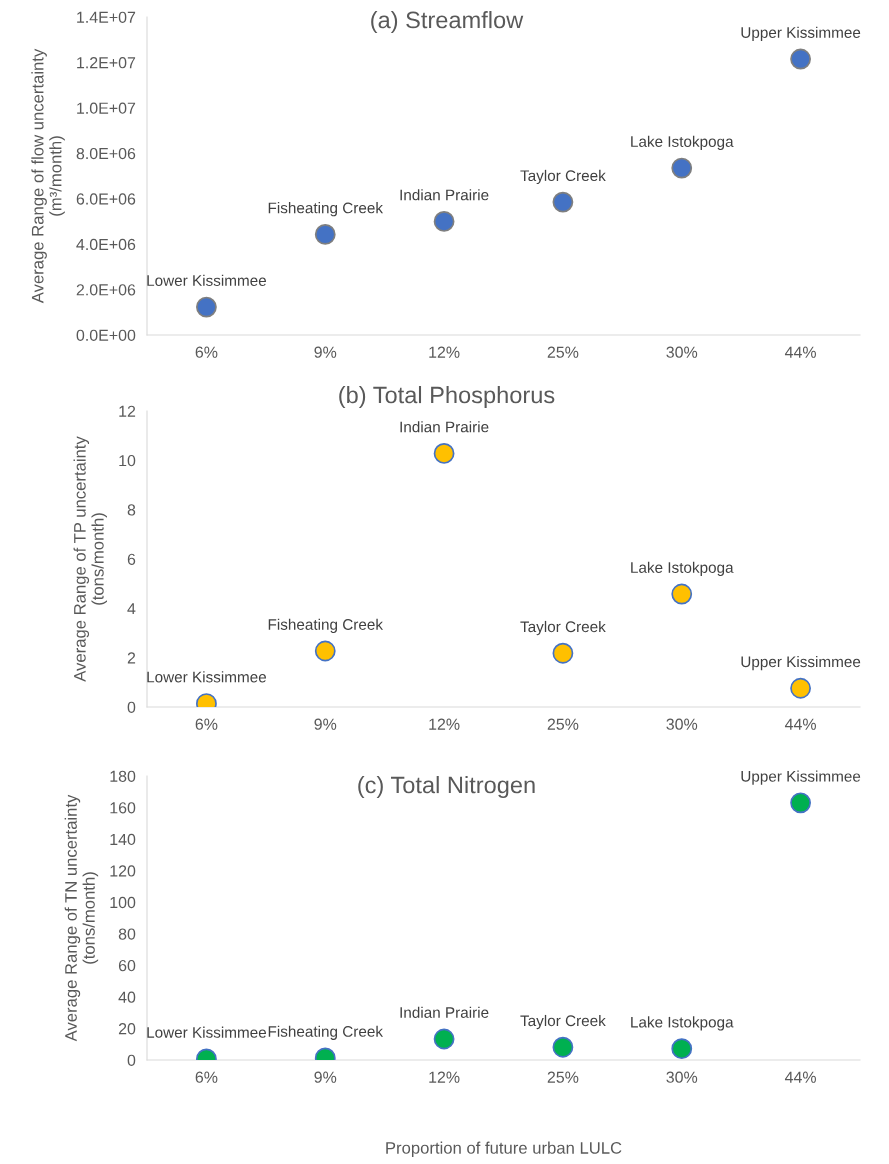 Image resolution: width=889 pixels, height=1164 pixels. What do you see at coordinates (106, 153) in the screenshot?
I see `y-tick-label: 8.0E+06` at bounding box center [106, 153].